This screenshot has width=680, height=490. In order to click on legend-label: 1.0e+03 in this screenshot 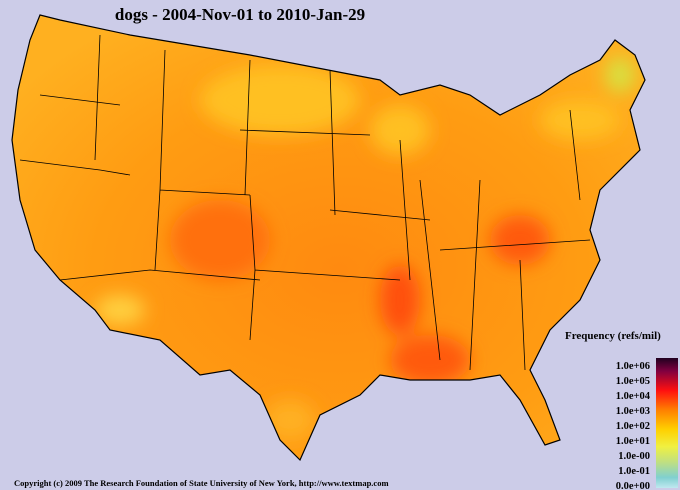, I will do `click(633, 411)`.